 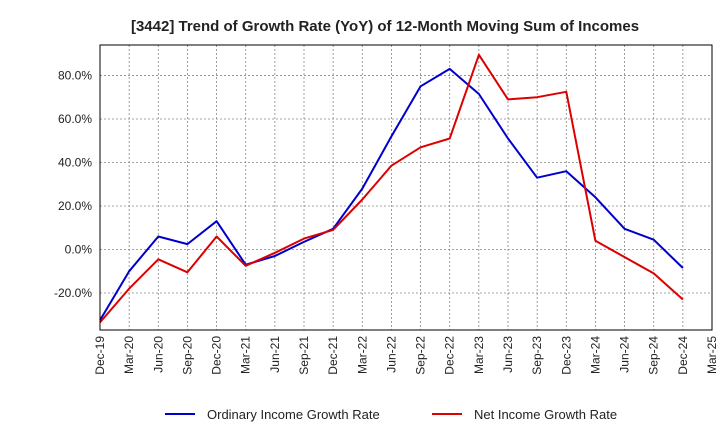 I want to click on x-tick-label: Dec-22, so click(x=450, y=355).